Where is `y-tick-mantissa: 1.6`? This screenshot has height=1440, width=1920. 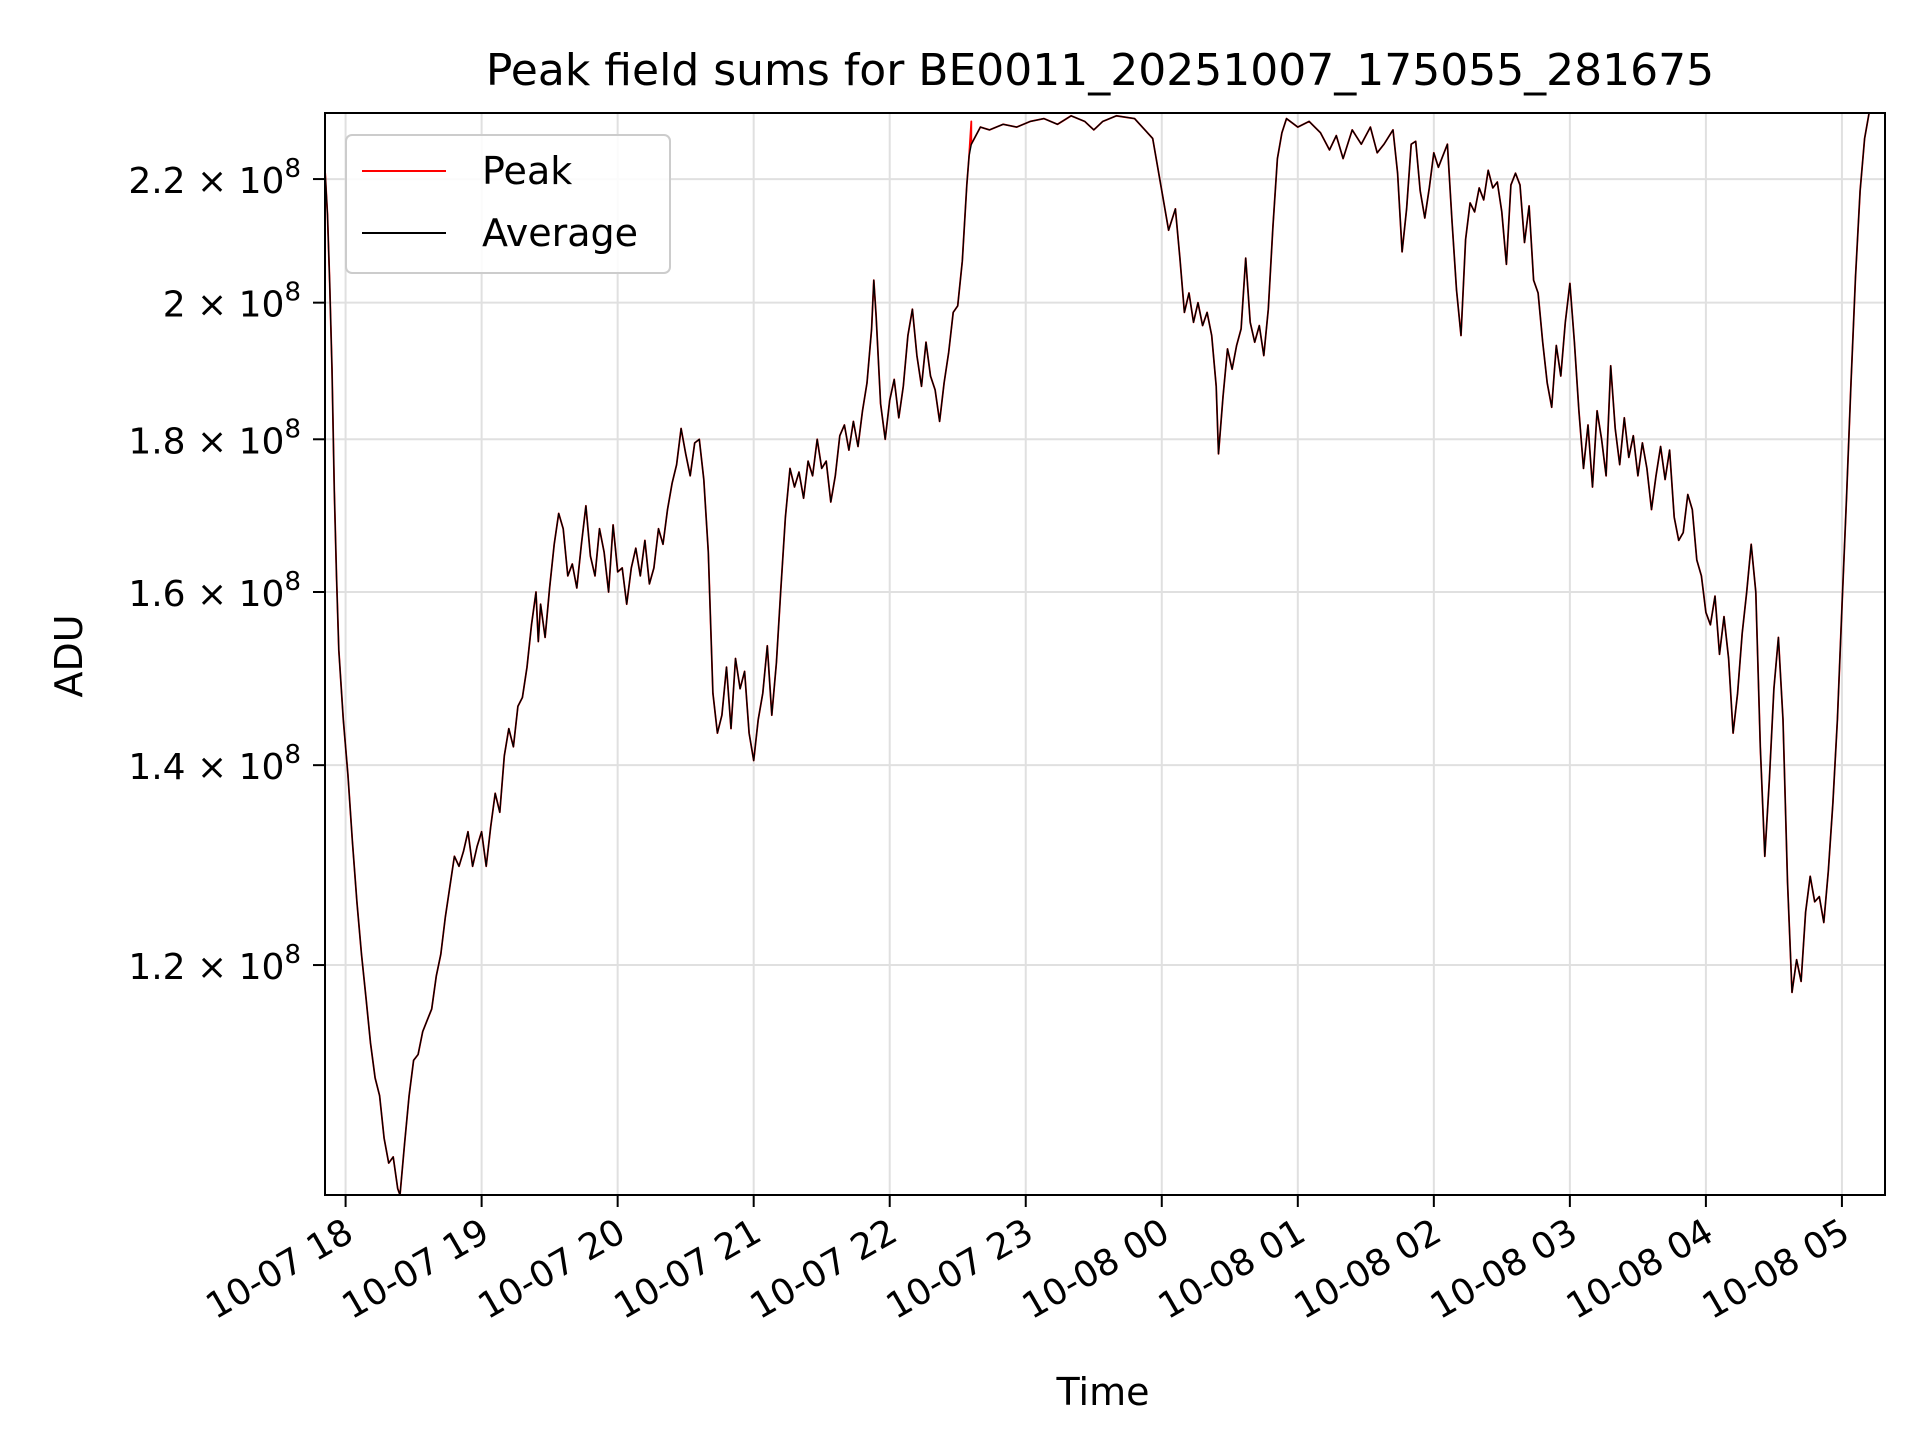 y-tick-mantissa: 1.6 is located at coordinates (156, 594).